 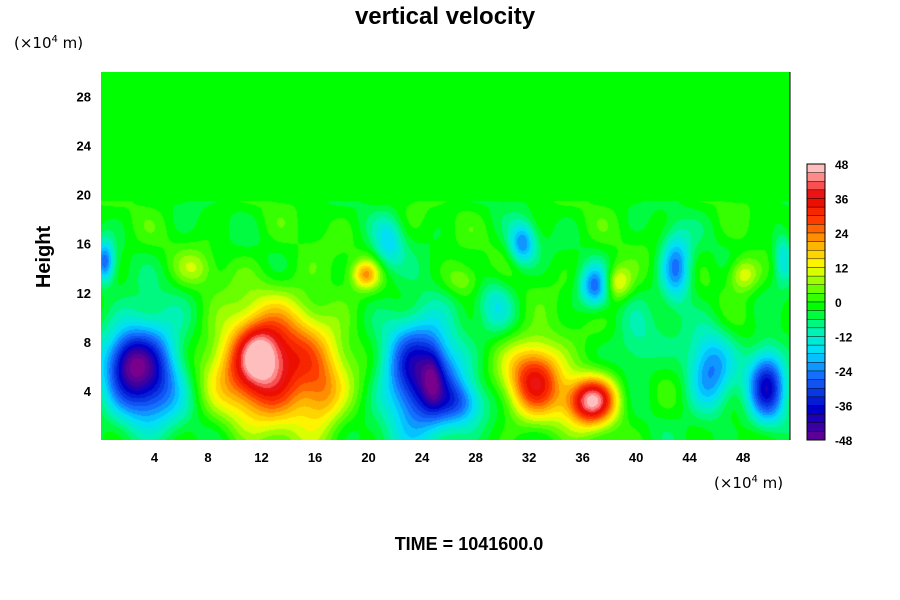 I want to click on y-tick-label: 12, so click(x=84, y=293).